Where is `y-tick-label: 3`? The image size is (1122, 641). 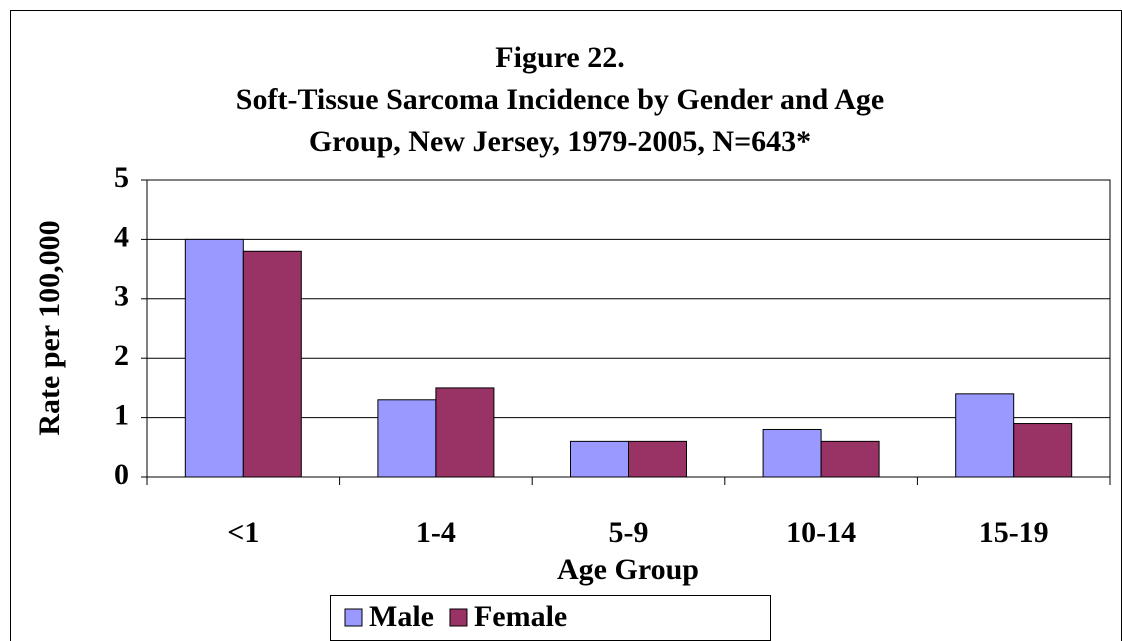 y-tick-label: 3 is located at coordinates (121, 296).